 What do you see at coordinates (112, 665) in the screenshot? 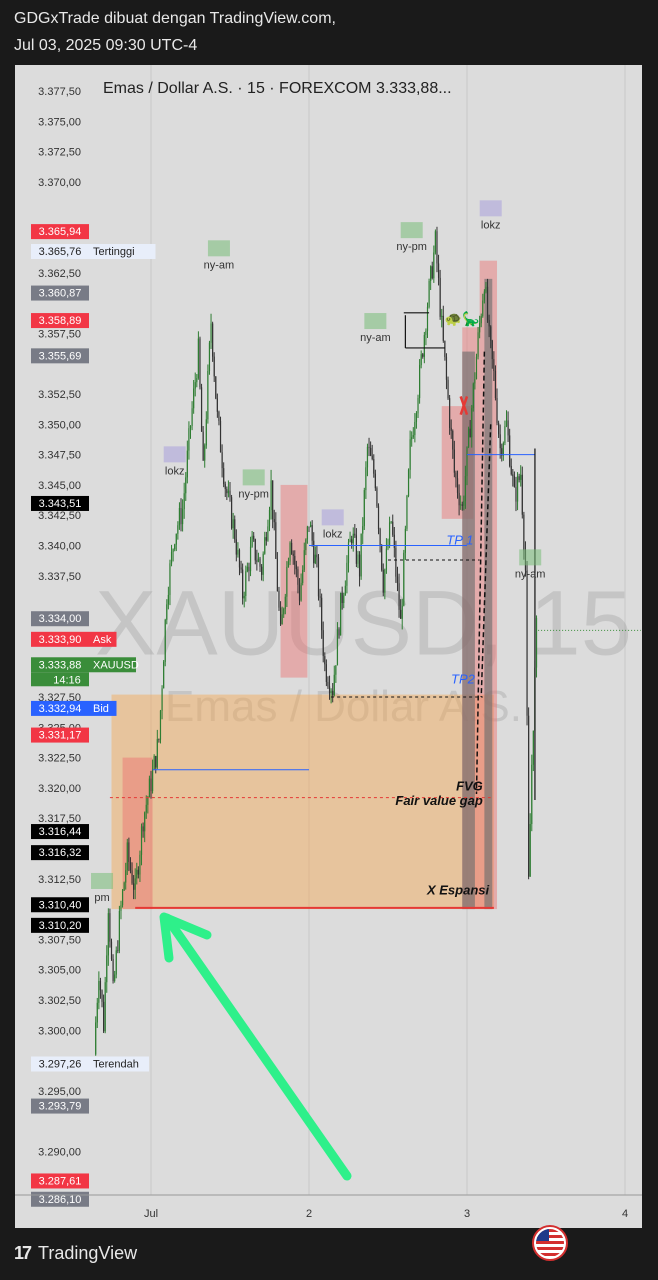
I see `price-tag-label-box` at bounding box center [112, 665].